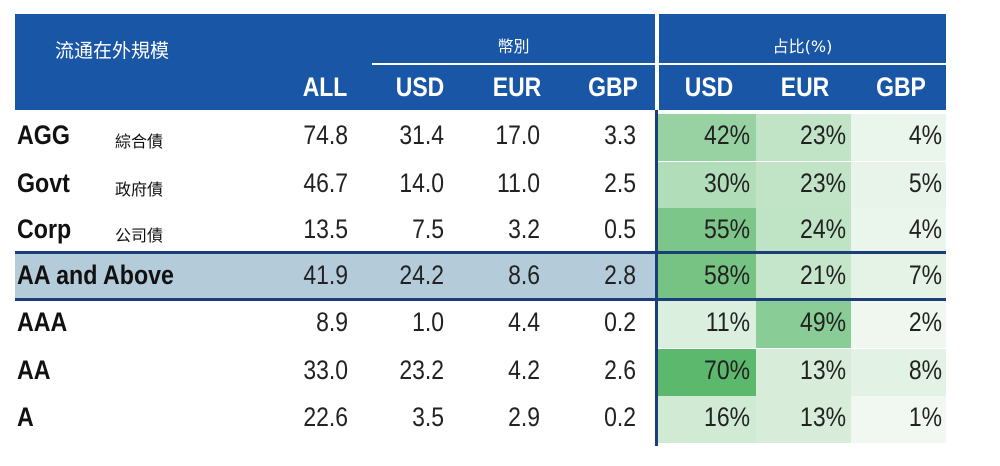  I want to click on cell-all: 74.8, so click(325, 135).